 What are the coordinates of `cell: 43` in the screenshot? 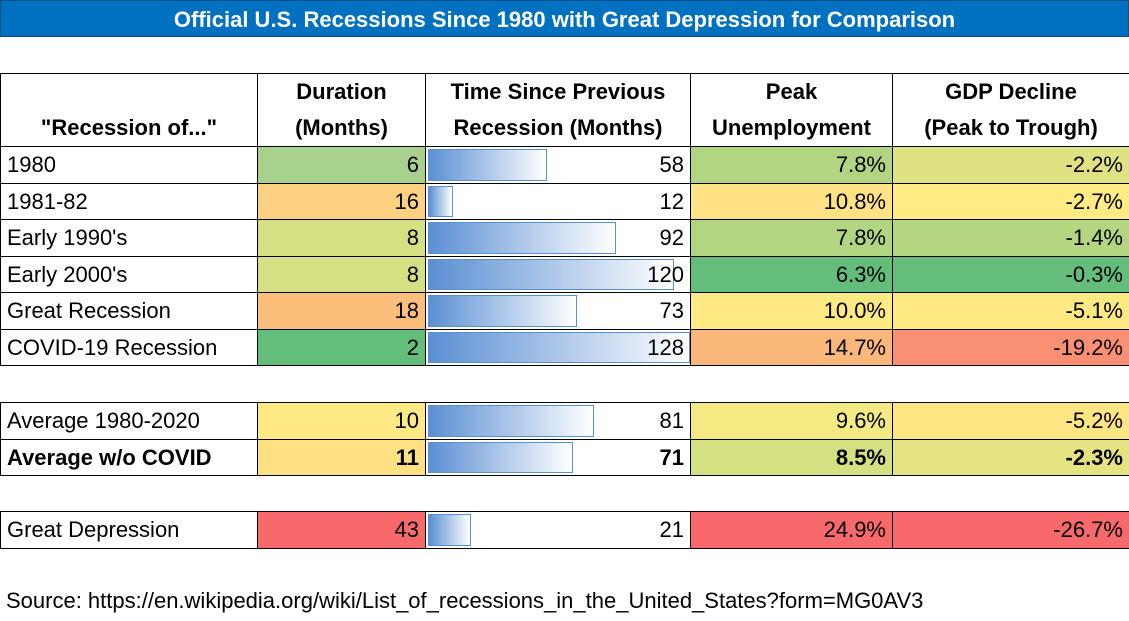 It's located at (341, 530).